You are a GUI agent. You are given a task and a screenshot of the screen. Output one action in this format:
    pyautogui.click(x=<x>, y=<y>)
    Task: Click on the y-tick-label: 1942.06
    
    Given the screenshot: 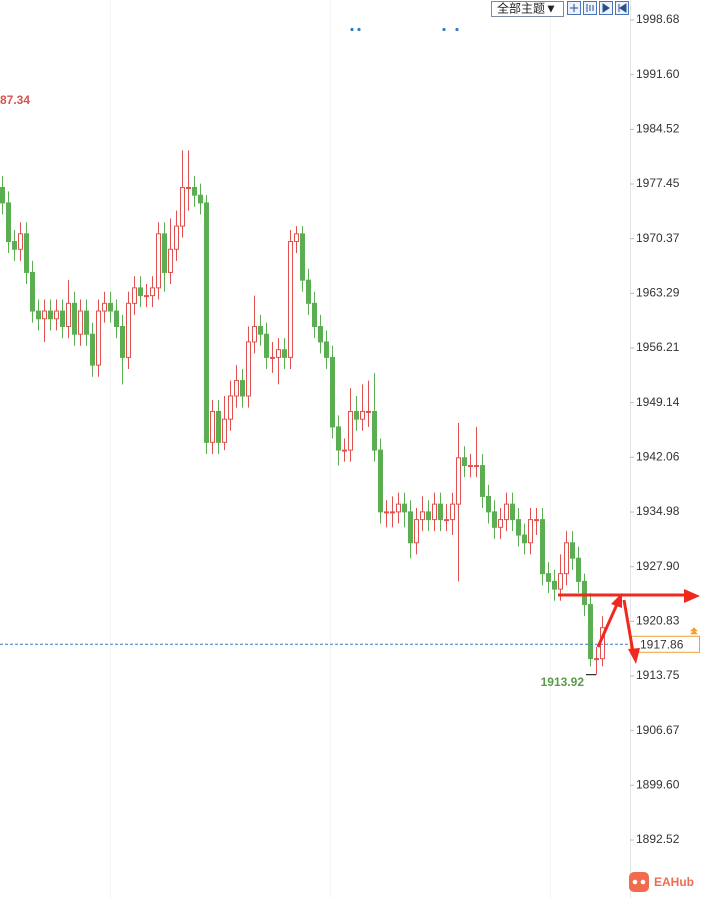 What is the action you would take?
    pyautogui.click(x=658, y=457)
    